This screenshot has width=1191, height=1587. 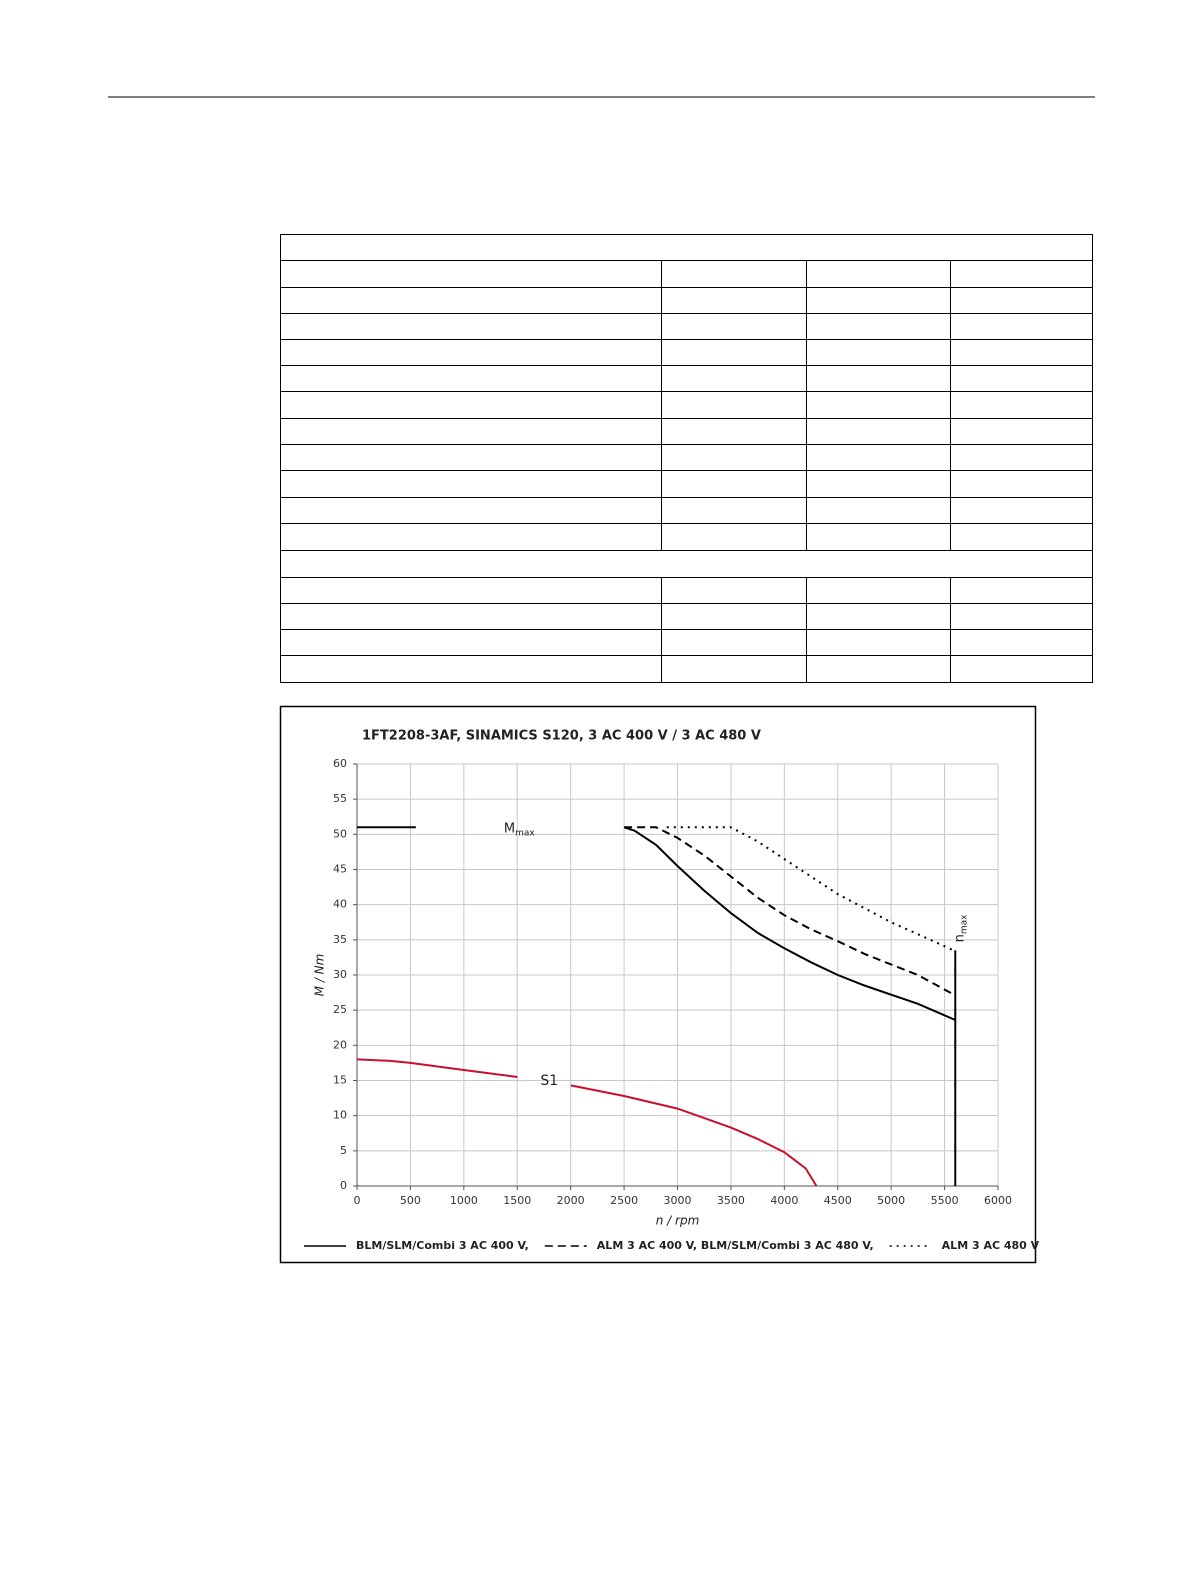 What do you see at coordinates (340, 939) in the screenshot?
I see `y-tick-label: 35` at bounding box center [340, 939].